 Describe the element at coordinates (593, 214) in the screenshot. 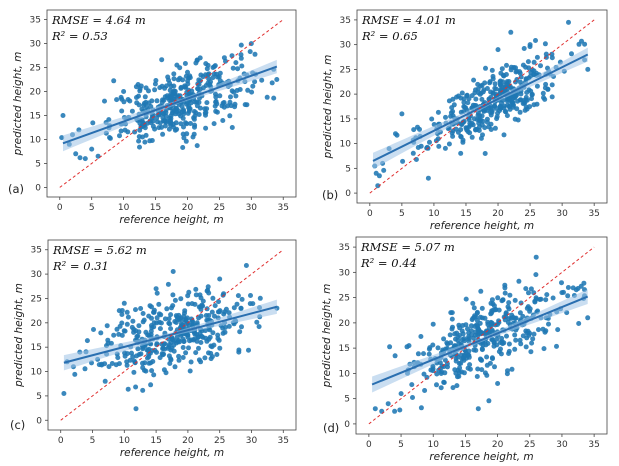

I see `x-tick-label: 35` at that location.